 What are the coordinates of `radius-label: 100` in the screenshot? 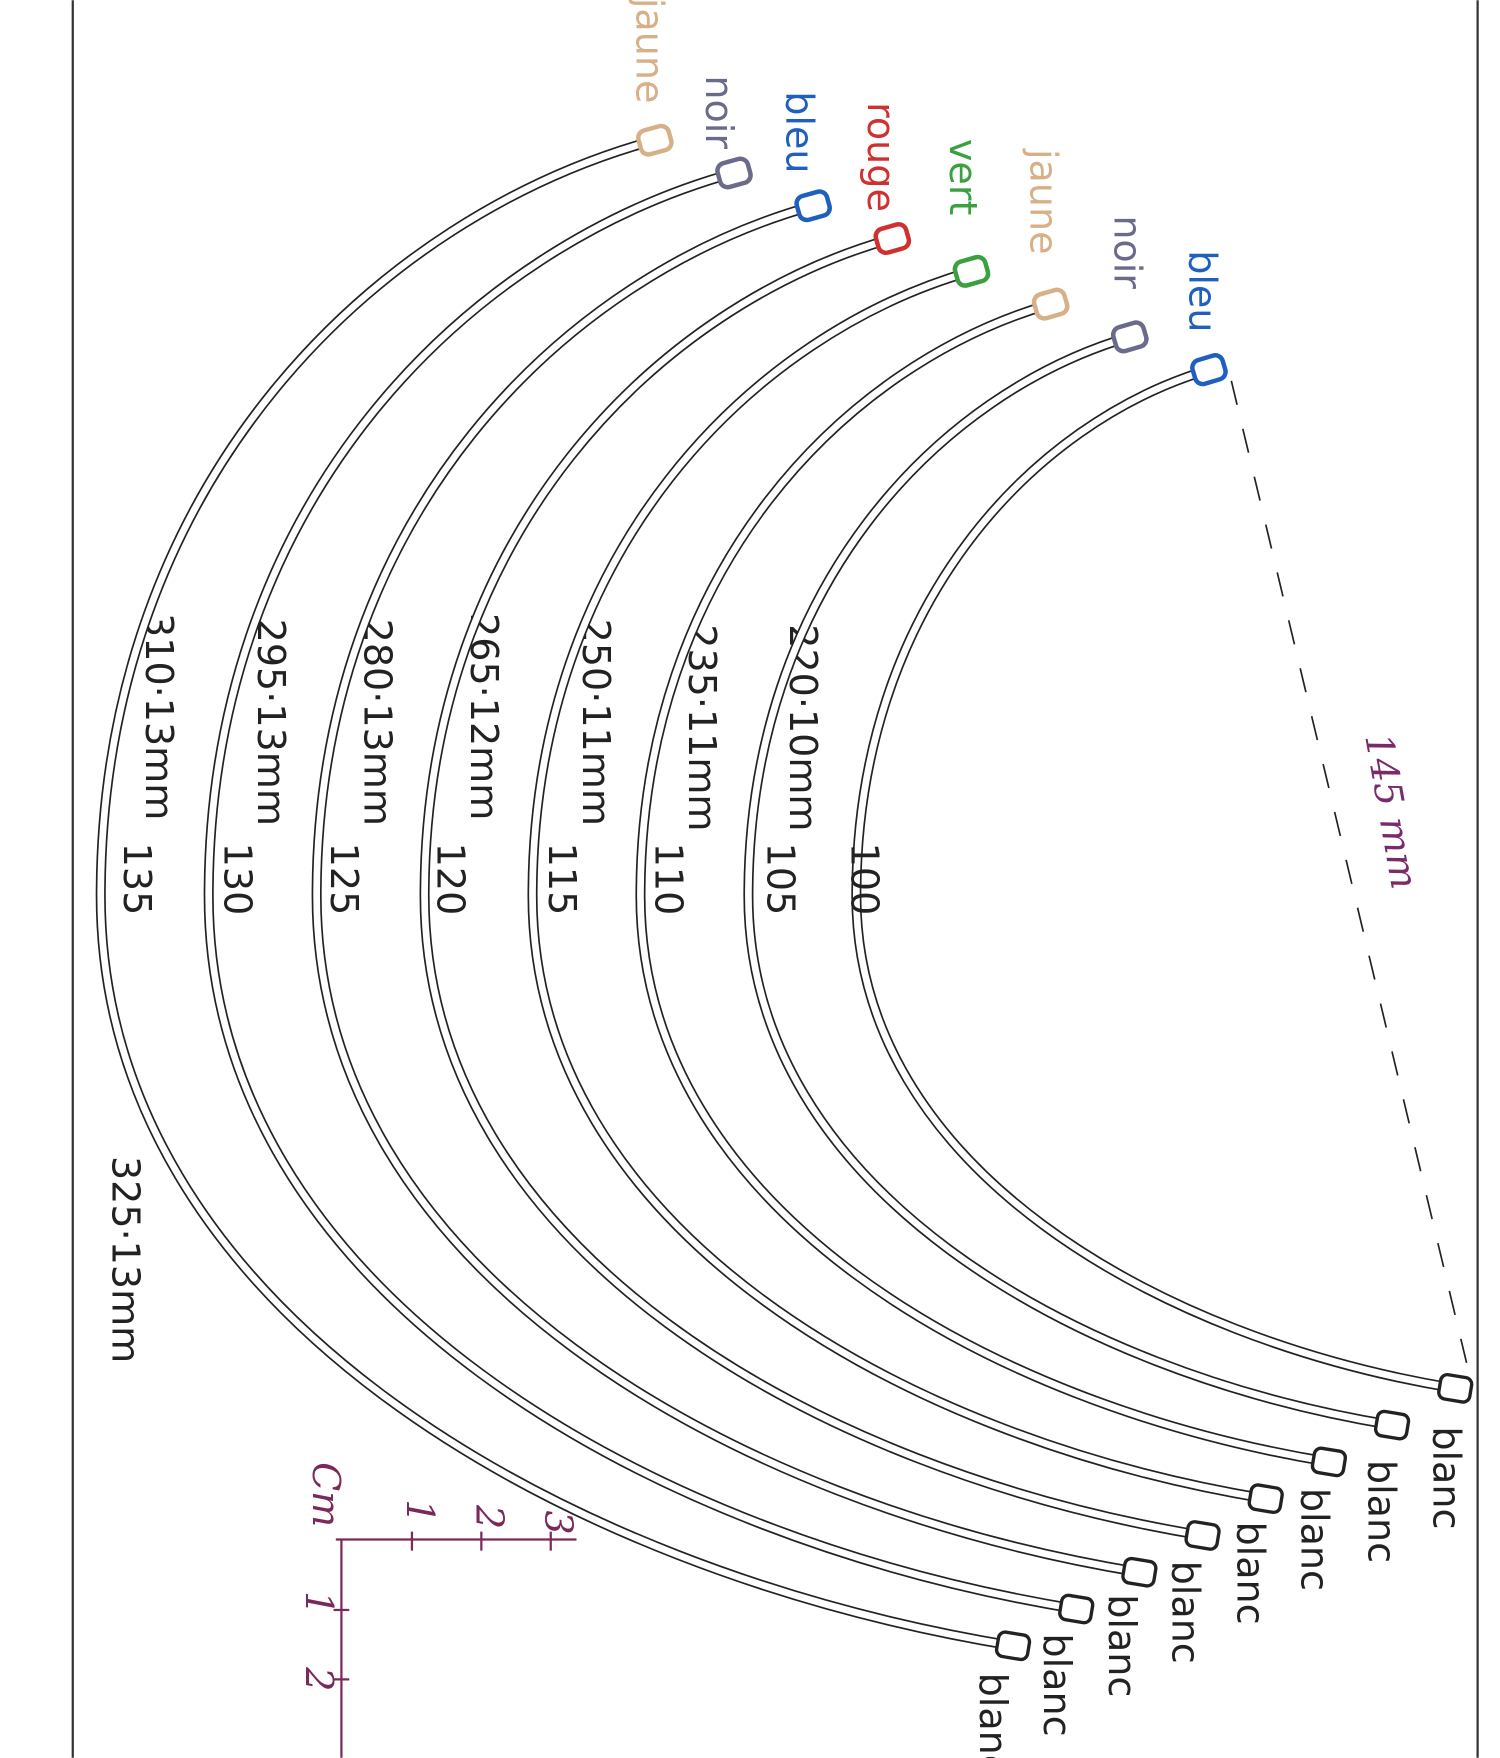 It's located at (864, 879).